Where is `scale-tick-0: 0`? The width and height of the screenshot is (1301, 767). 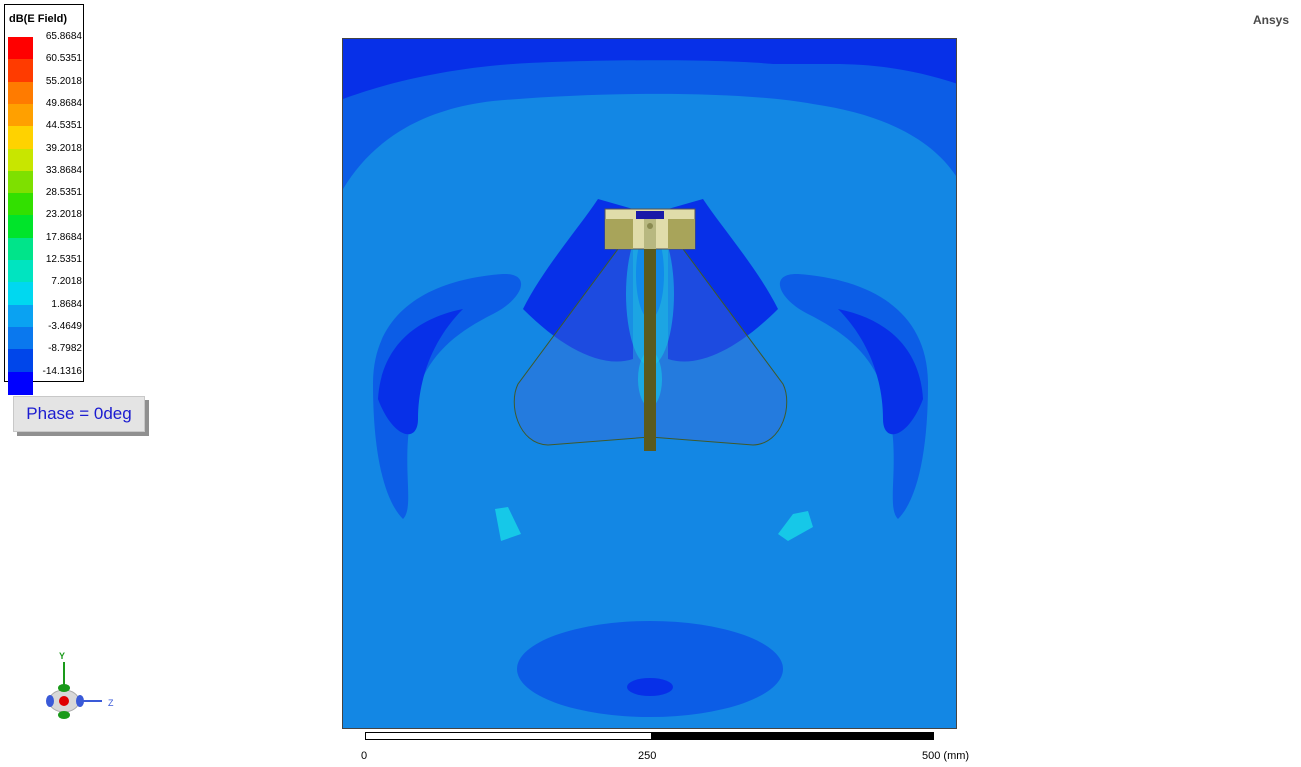 scale-tick-0: 0 is located at coordinates (364, 756).